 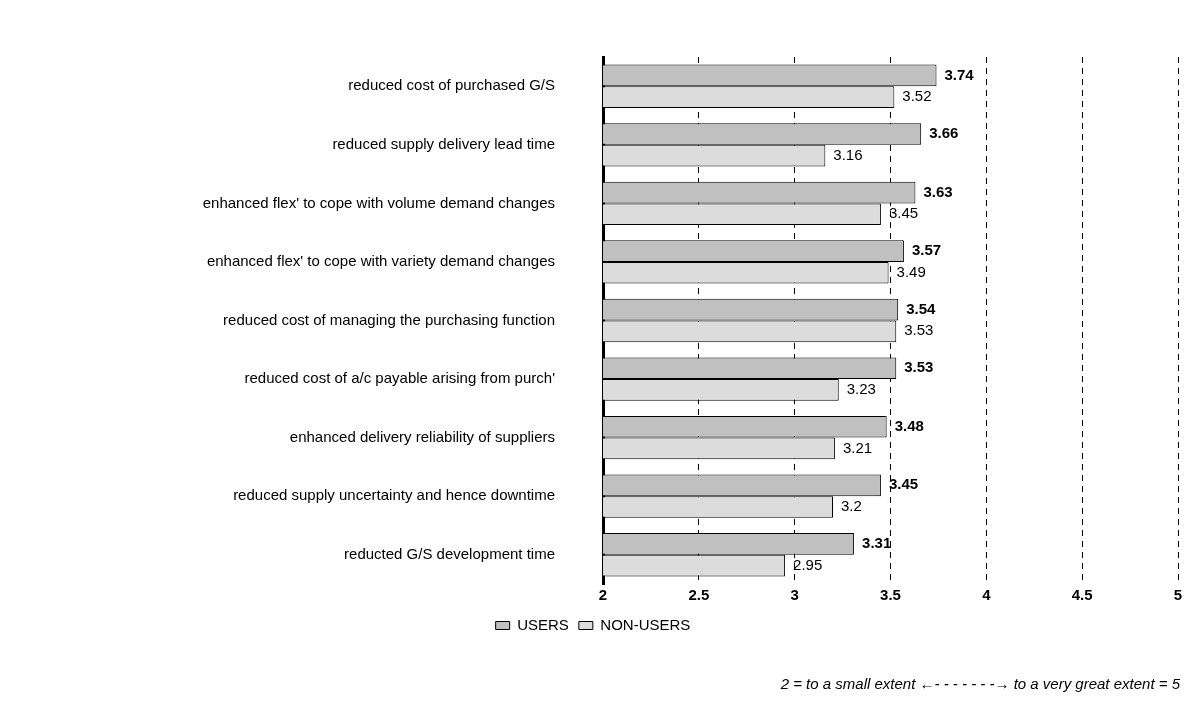 I want to click on data-label: 3.21, so click(x=857, y=447).